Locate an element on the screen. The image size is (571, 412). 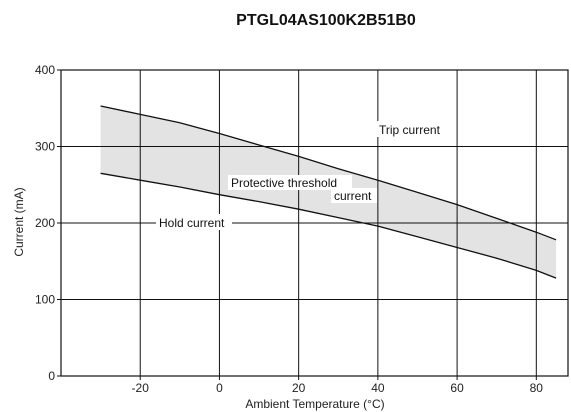
y-tick-label: 400 is located at coordinates (45, 70).